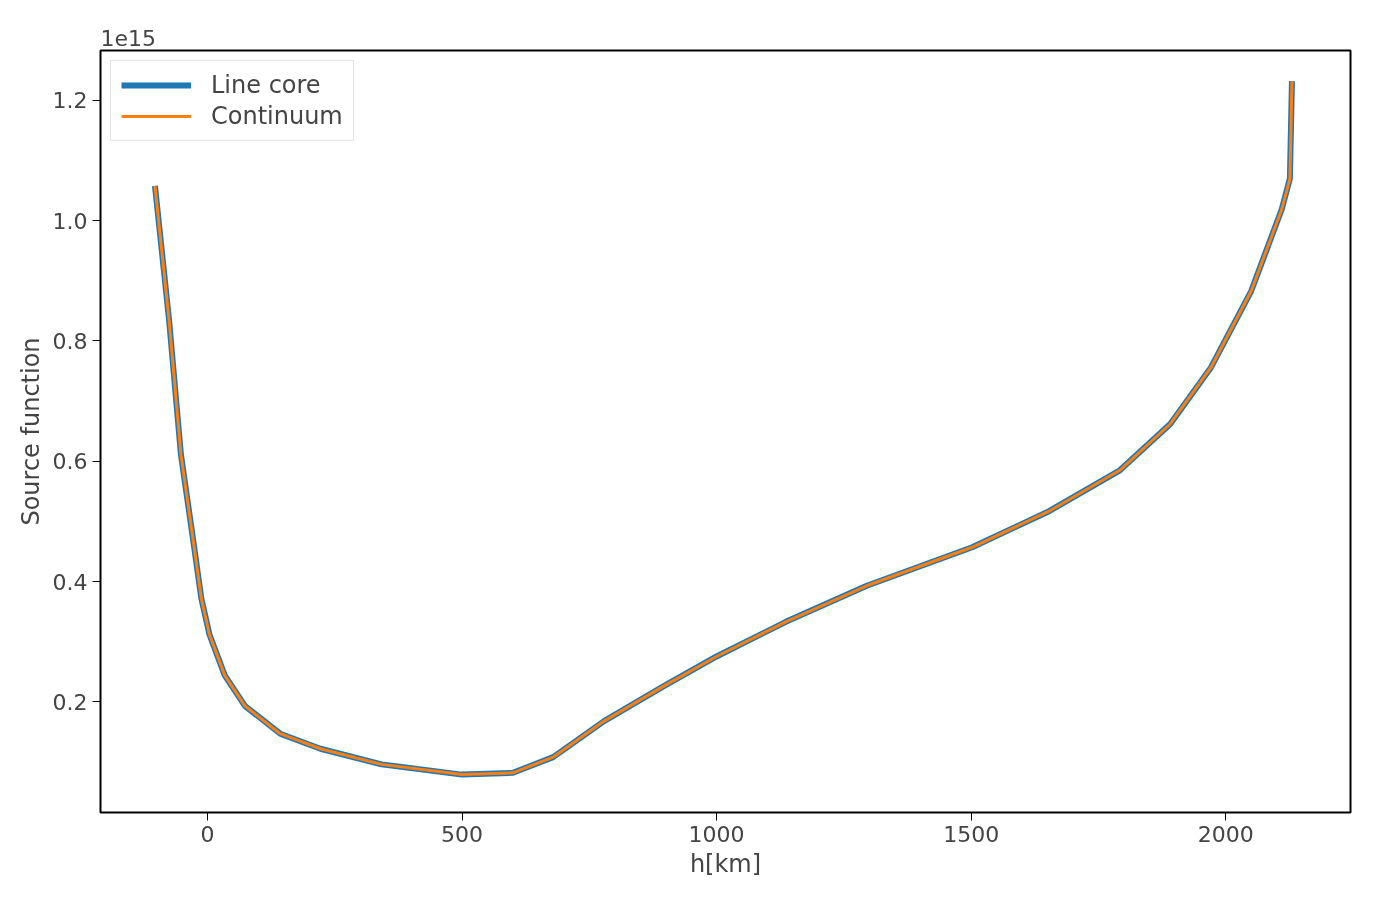  Describe the element at coordinates (30, 431) in the screenshot. I see `y-axis-title: Source function` at that location.